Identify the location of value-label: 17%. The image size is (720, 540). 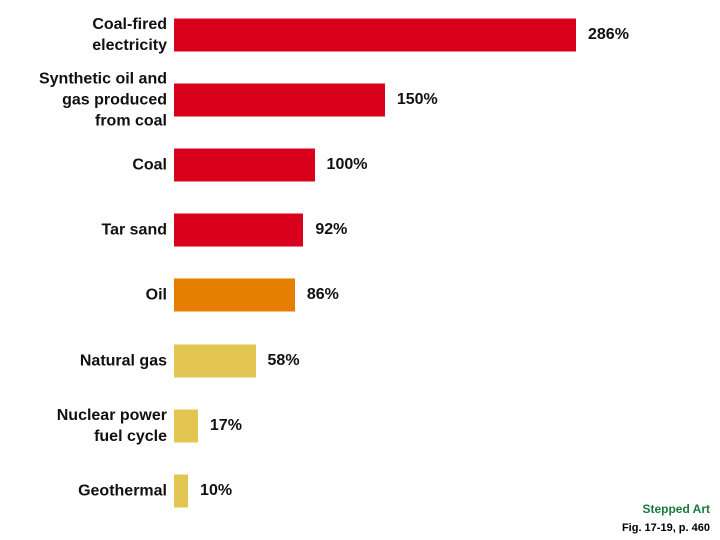
(225, 425).